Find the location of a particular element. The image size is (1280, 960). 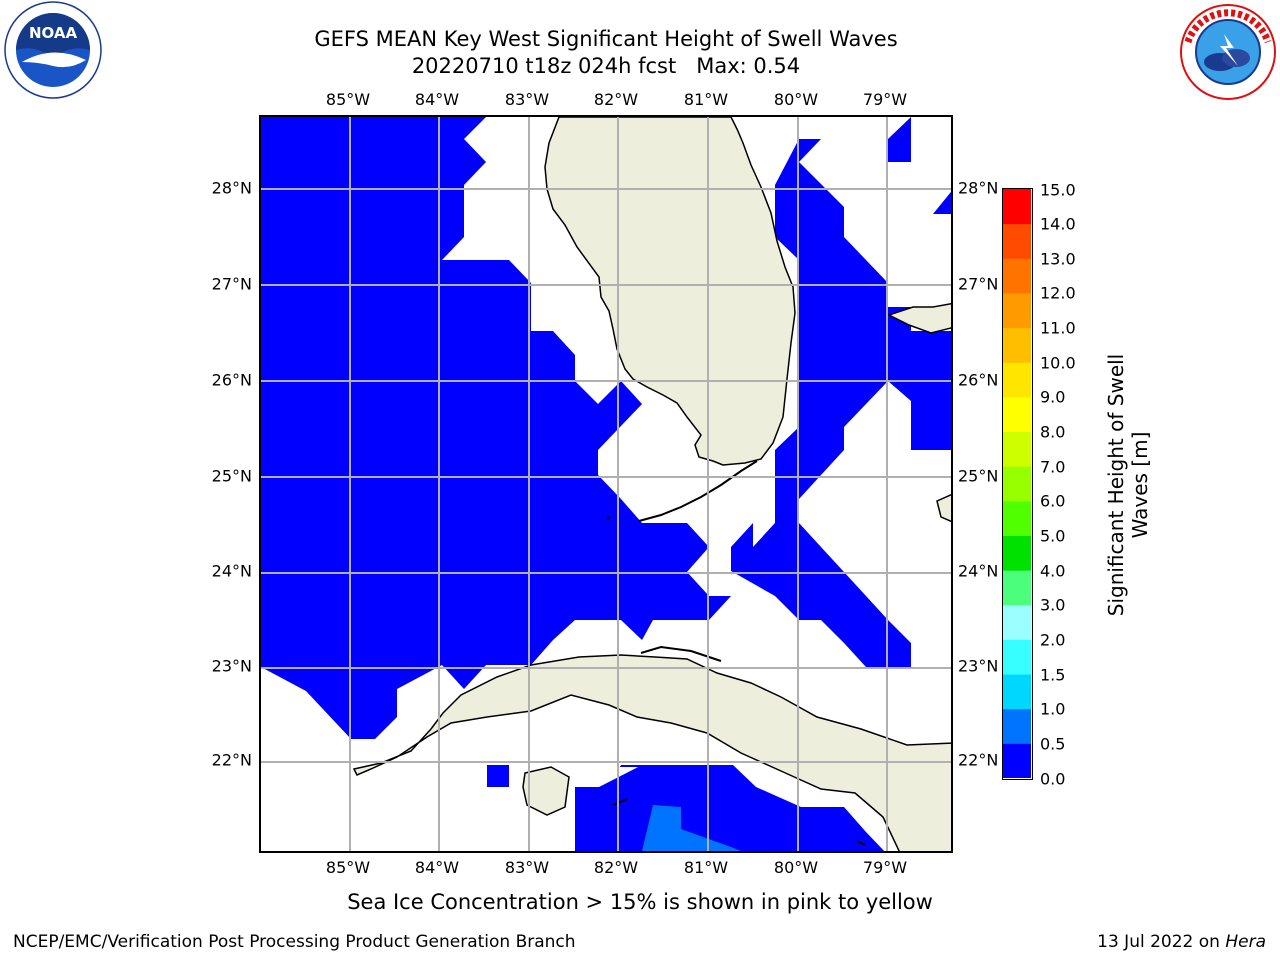

lon-label-top: 81°W is located at coordinates (706, 99).